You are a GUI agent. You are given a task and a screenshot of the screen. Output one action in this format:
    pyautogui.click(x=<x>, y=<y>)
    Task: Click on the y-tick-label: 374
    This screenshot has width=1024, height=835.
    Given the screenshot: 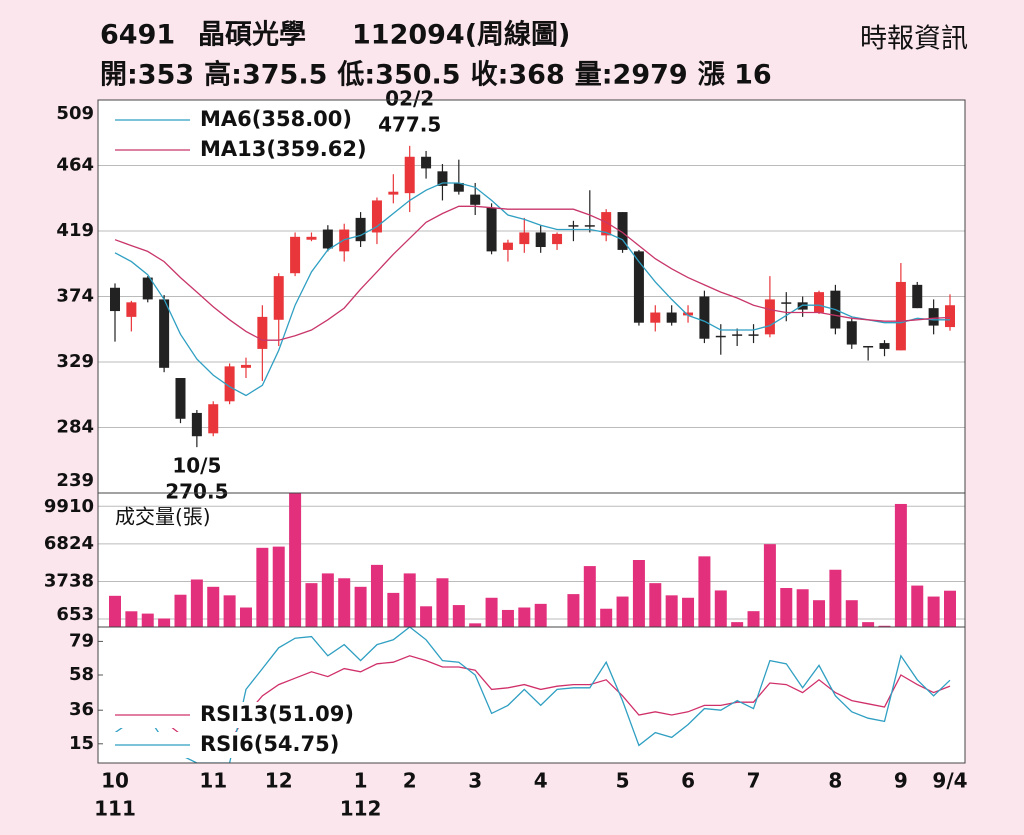 What is the action you would take?
    pyautogui.click(x=75, y=296)
    